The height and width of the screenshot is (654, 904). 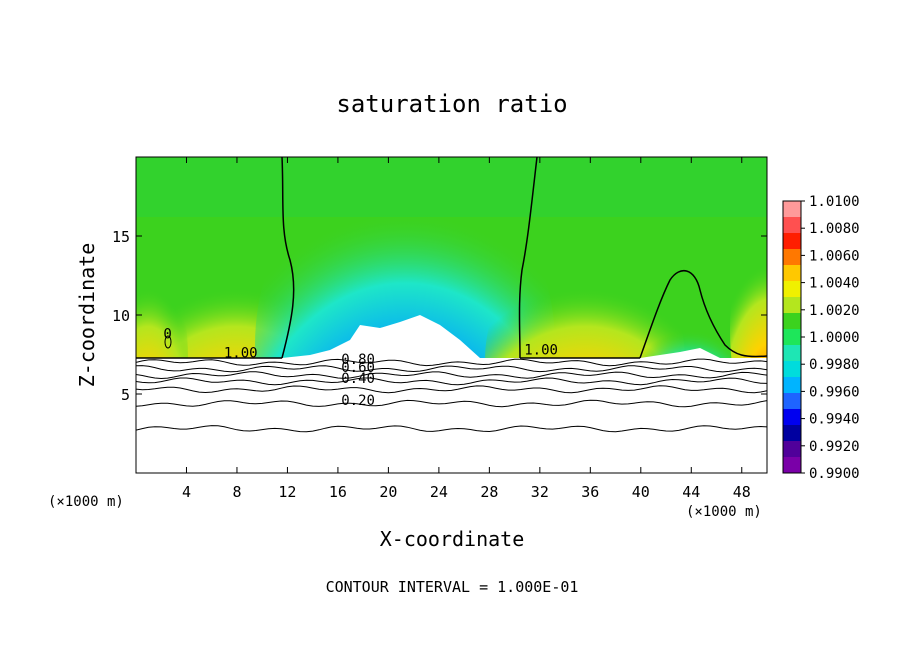 I want to click on contour-labels: 1.00 1.00 0.800.600.40 0.20 0, so click(x=360, y=368).